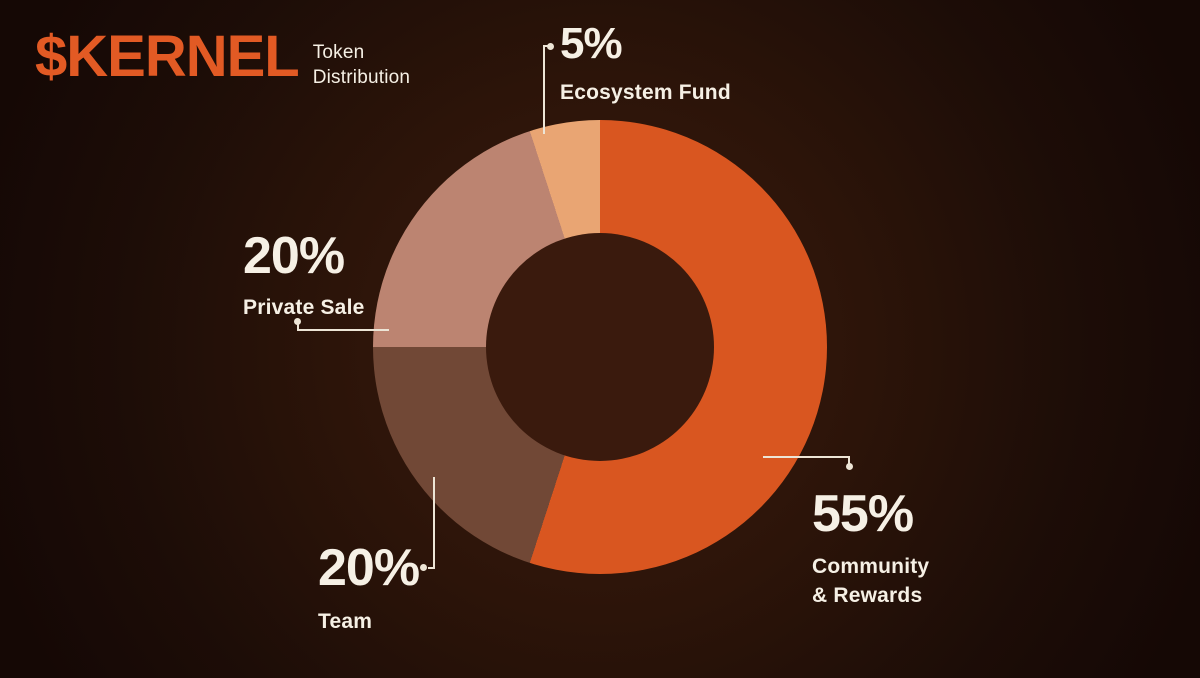  Describe the element at coordinates (849, 466) in the screenshot. I see `leader-dot-community` at that location.